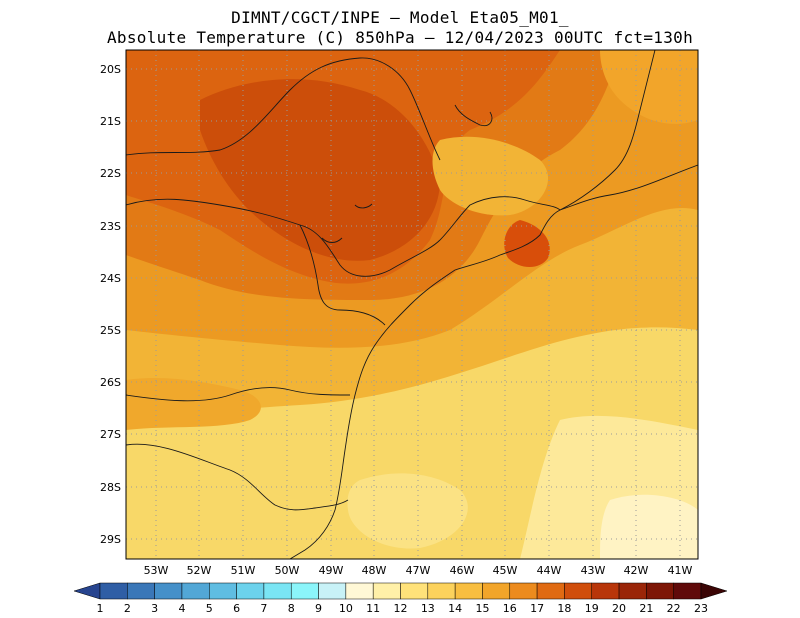 The height and width of the screenshot is (618, 800). What do you see at coordinates (401, 608) in the screenshot?
I see `colorbar-label: 12` at bounding box center [401, 608].